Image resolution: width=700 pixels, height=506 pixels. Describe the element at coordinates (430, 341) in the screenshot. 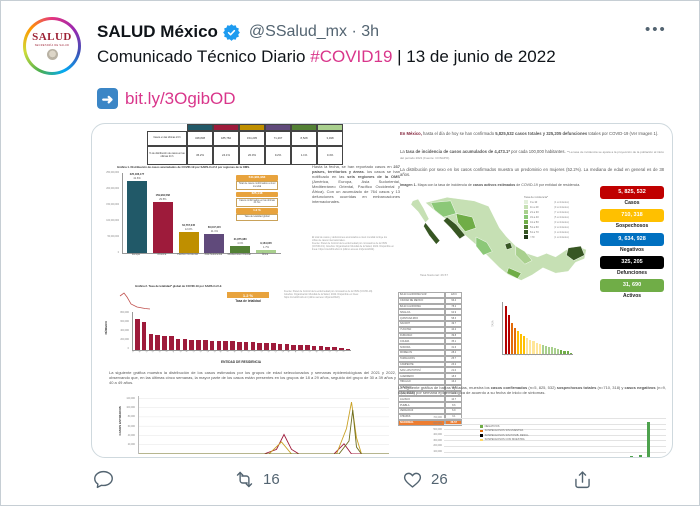

I see `incidence-table-row: COLIMA 35.1` at that location.